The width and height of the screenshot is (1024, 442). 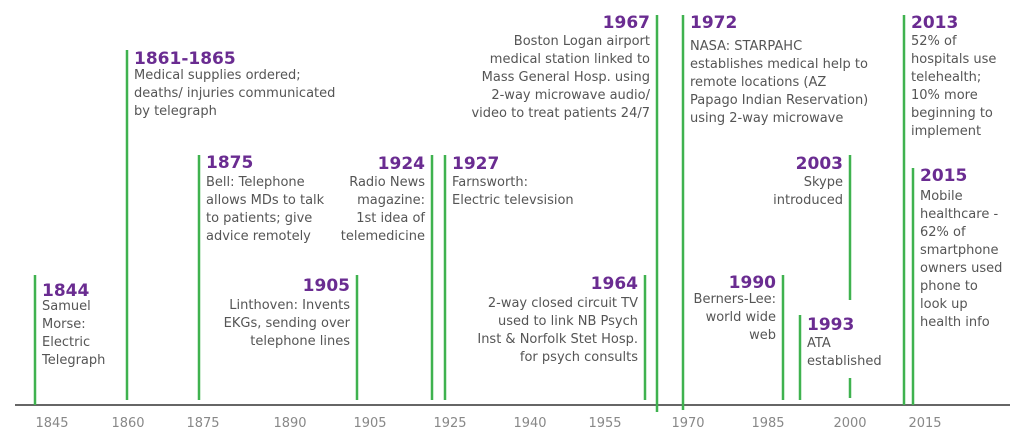 I want to click on event-year: 1844, so click(x=65, y=291).